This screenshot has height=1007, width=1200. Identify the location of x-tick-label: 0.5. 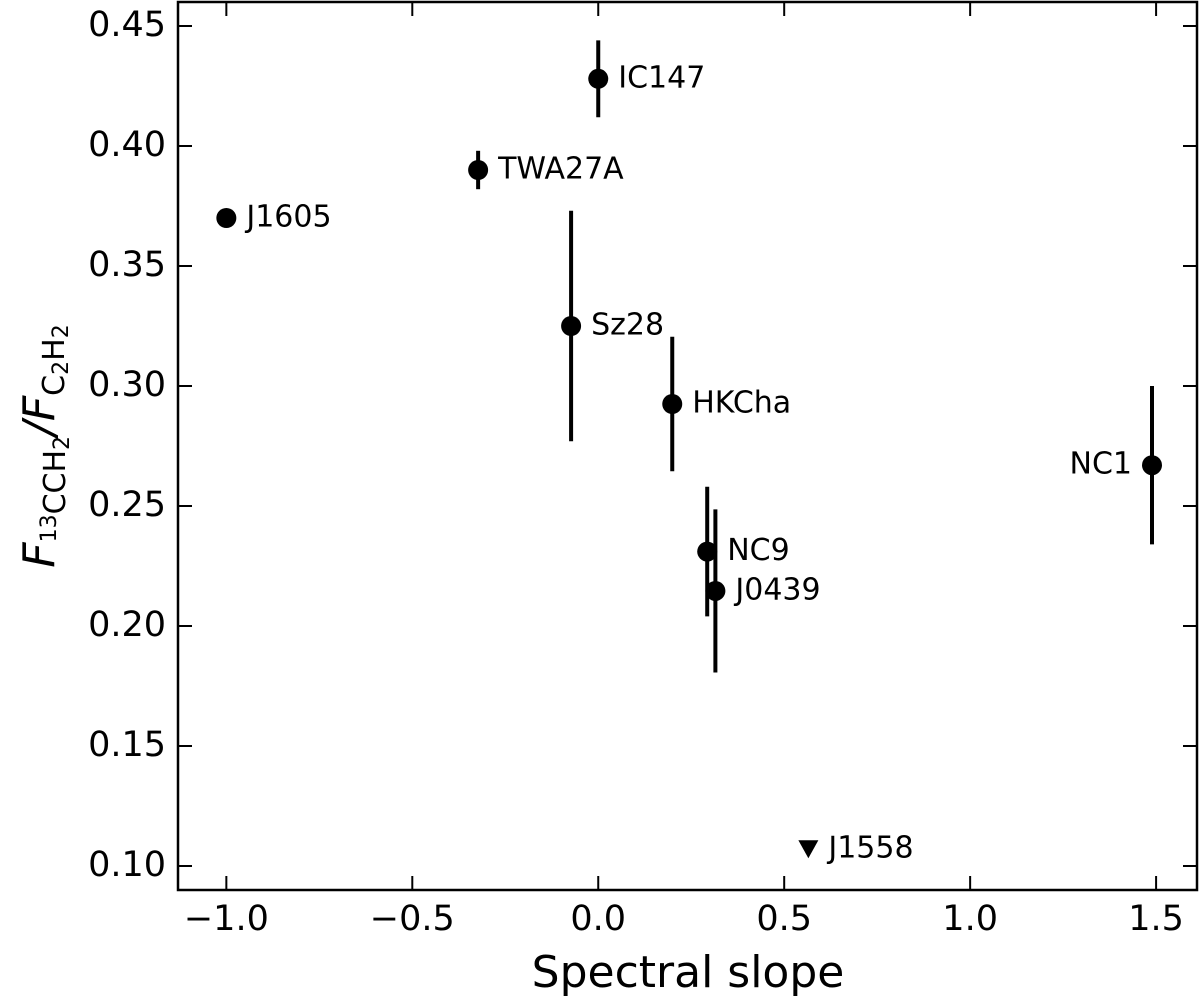
(784, 919).